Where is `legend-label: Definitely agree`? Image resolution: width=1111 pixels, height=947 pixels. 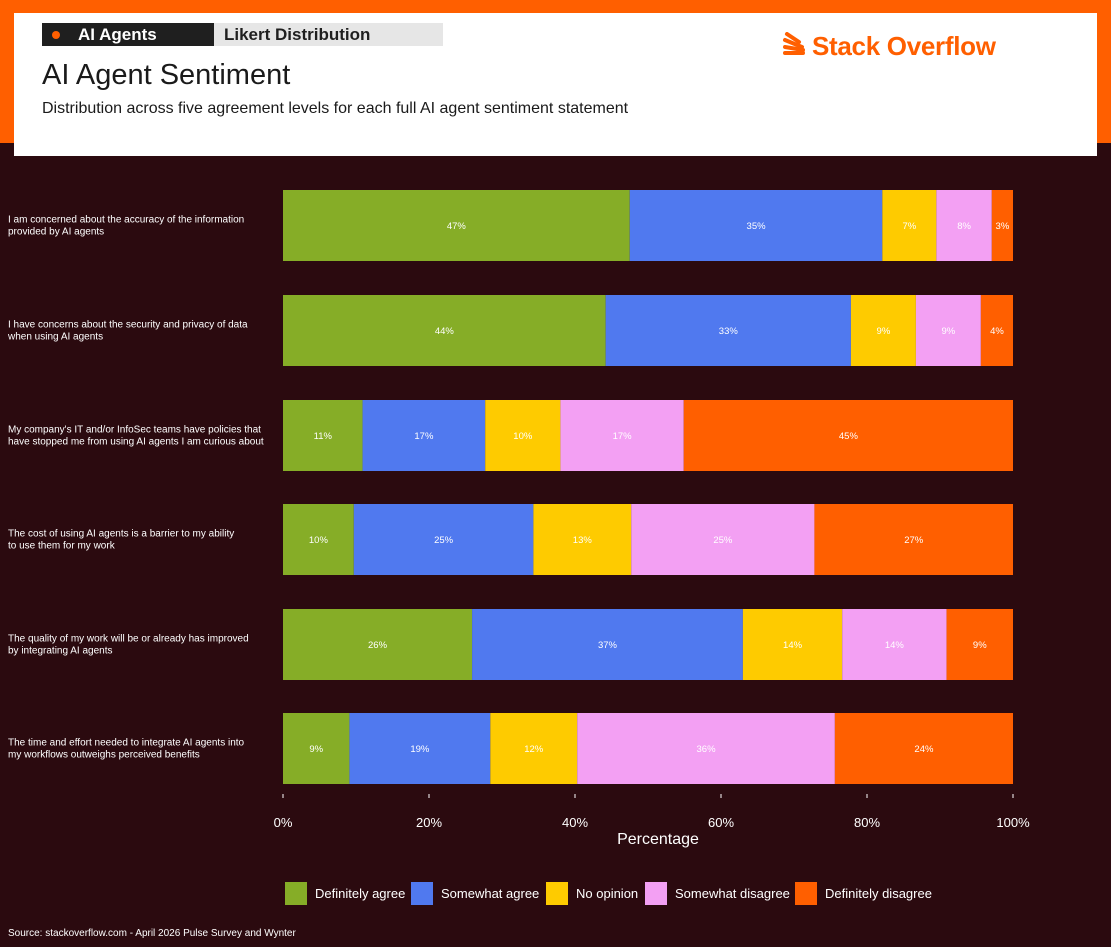
legend-label: Definitely agree is located at coordinates (360, 893).